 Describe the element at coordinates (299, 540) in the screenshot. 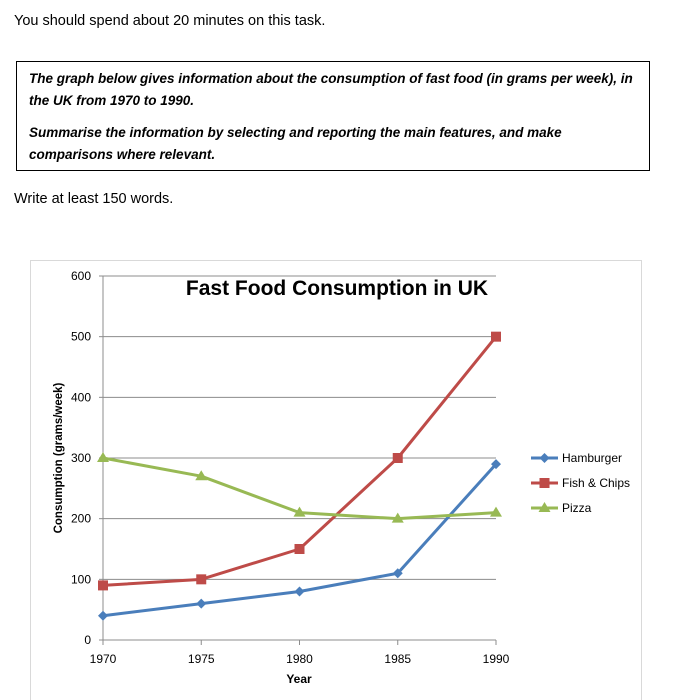

I see `series-hamburger` at that location.